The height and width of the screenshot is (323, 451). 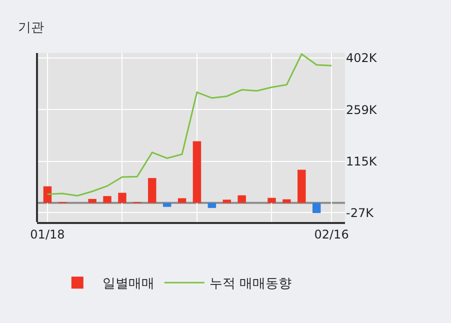 What do you see at coordinates (128, 284) in the screenshot?
I see `legend-label: 일별매매` at bounding box center [128, 284].